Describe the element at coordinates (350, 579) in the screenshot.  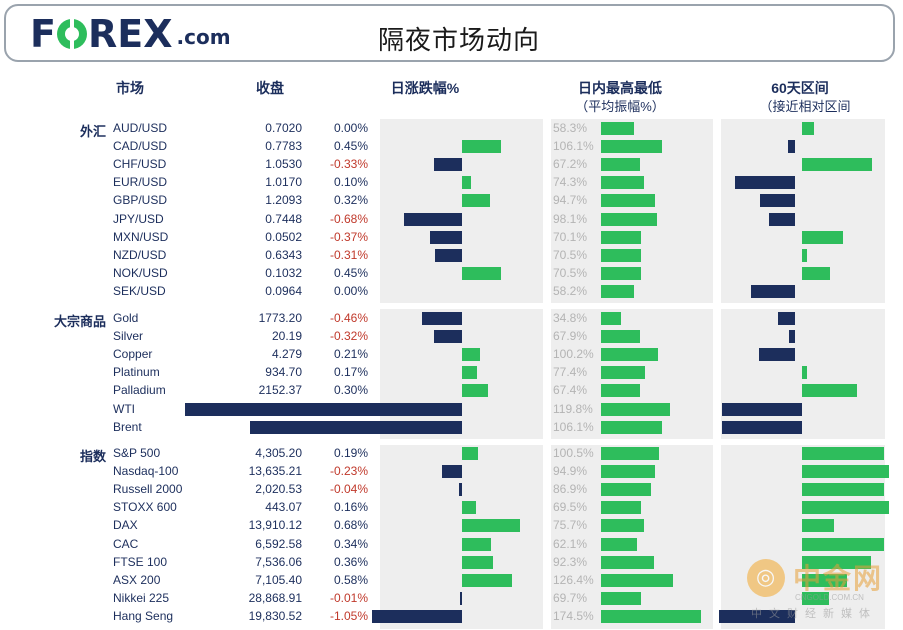
I see `row-change: 0.58%` at that location.